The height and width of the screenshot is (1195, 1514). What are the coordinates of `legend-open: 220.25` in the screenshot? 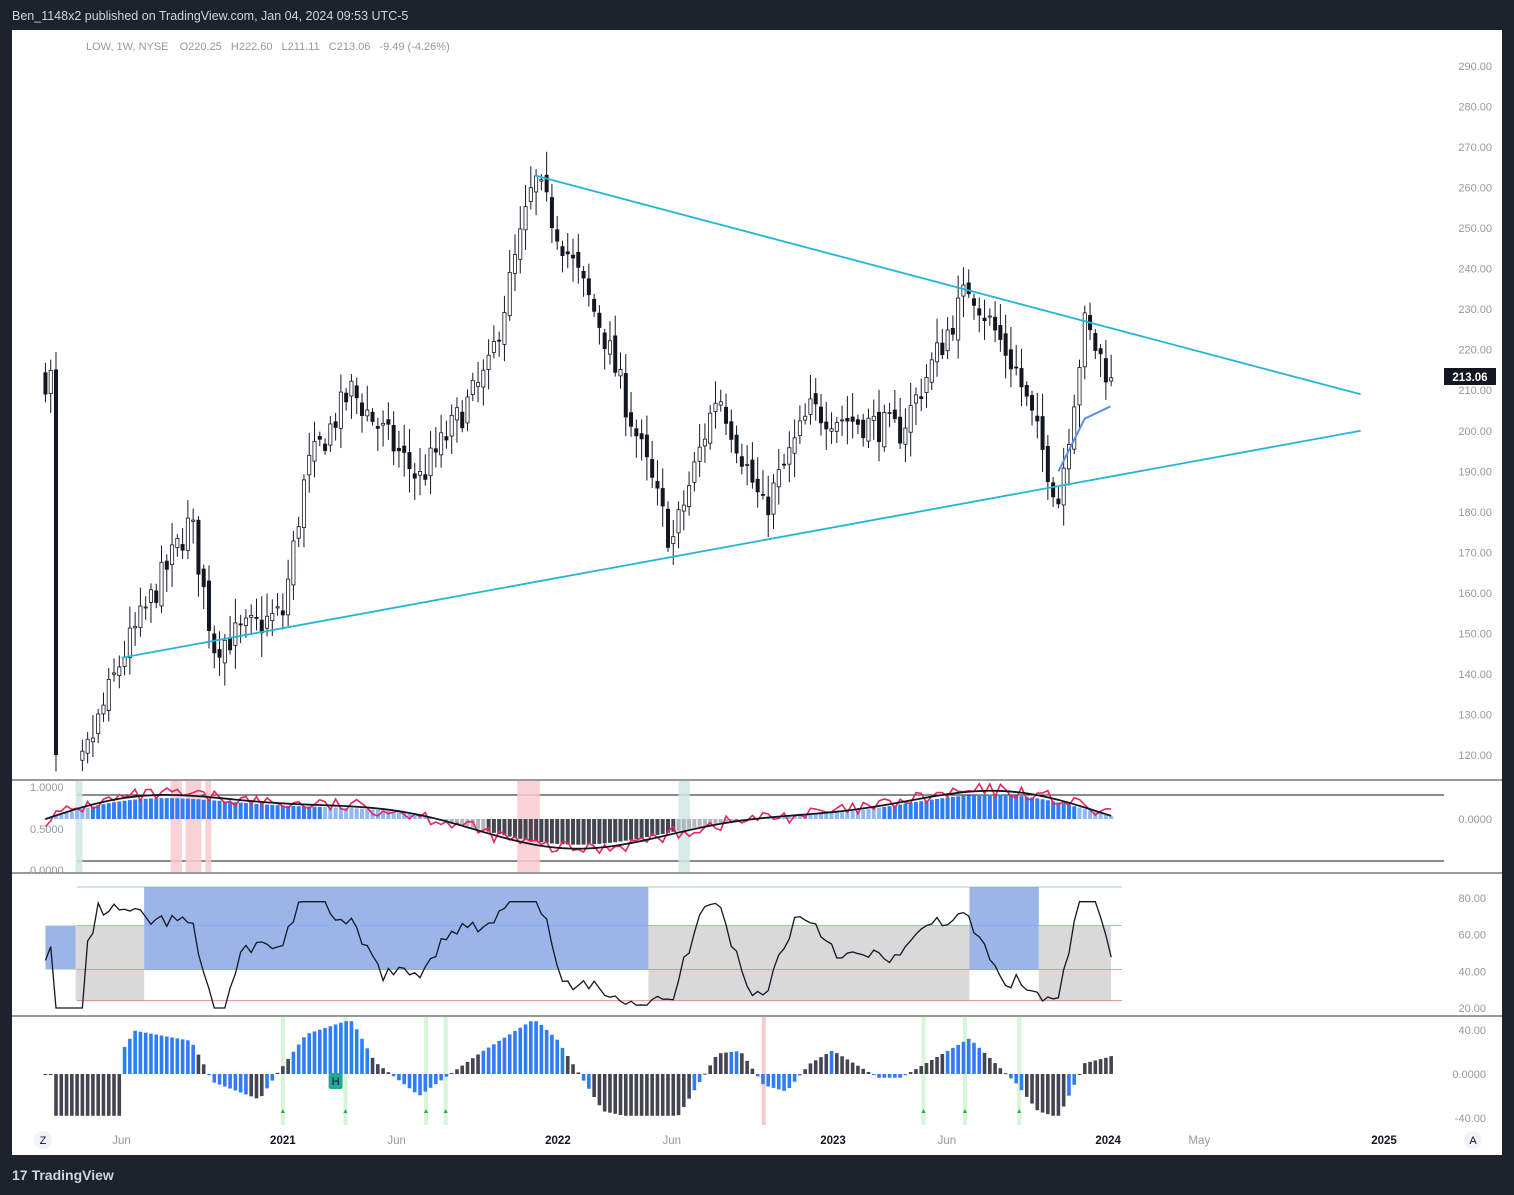 It's located at (205, 47).